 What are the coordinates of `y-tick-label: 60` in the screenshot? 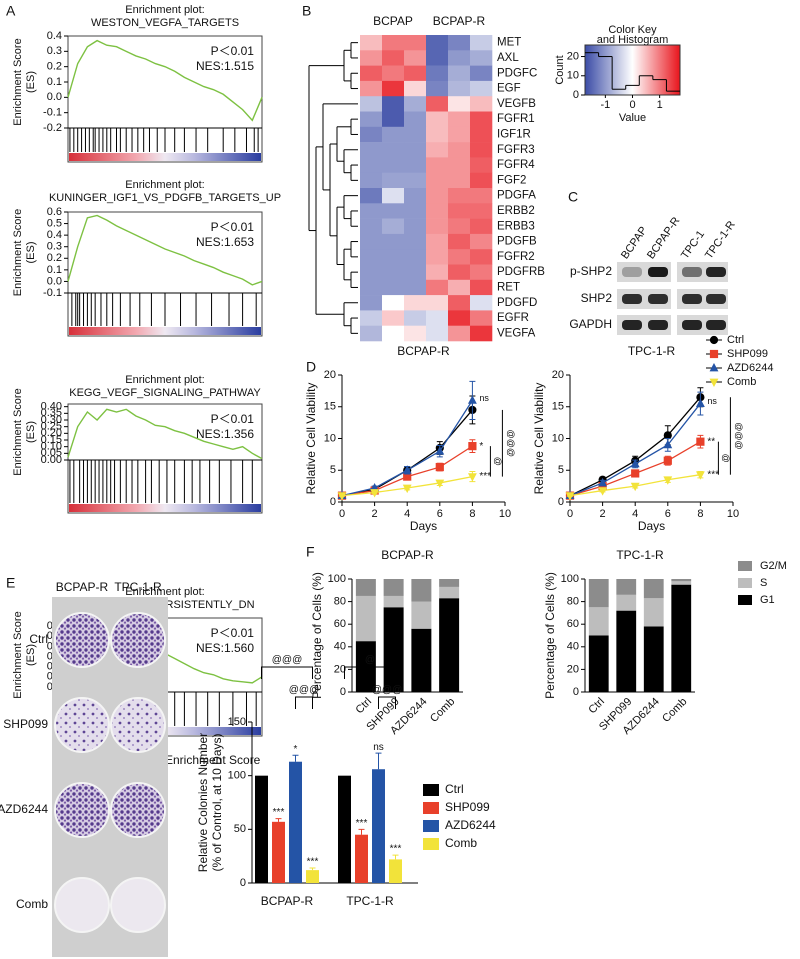 It's located at (340, 624).